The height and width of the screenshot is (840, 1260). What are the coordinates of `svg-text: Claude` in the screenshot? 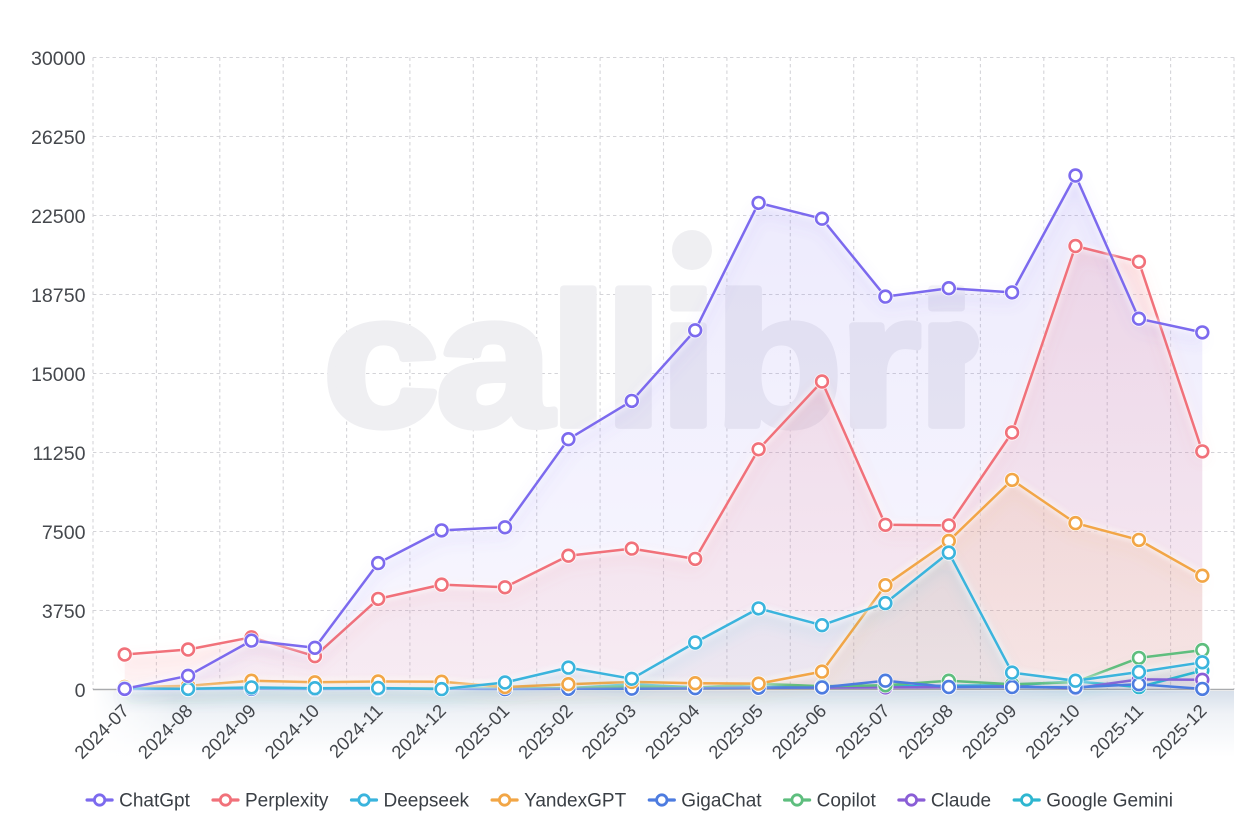 It's located at (961, 801).